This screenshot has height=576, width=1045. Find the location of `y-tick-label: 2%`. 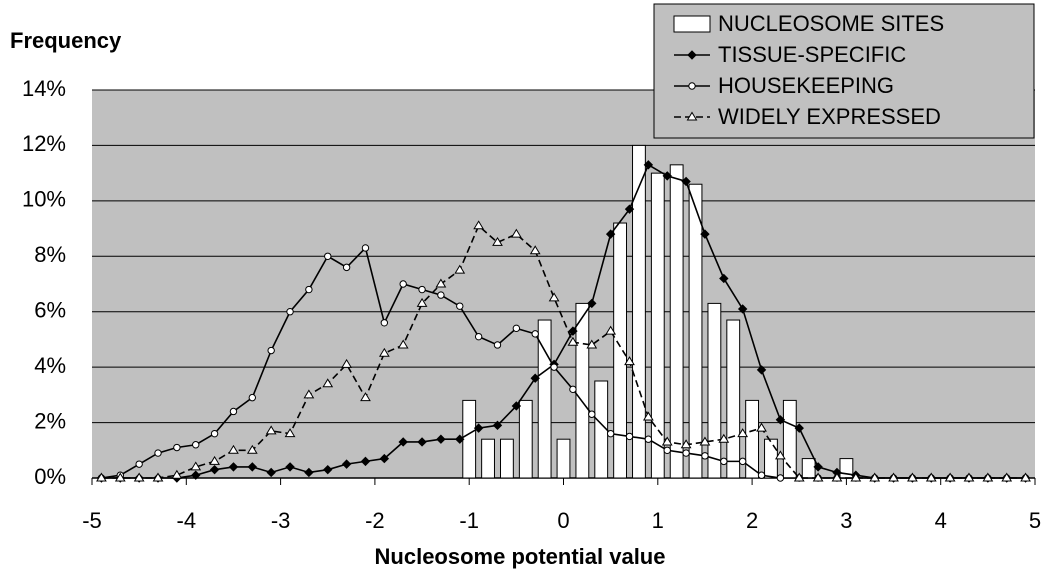

y-tick-label: 2% is located at coordinates (50, 420).